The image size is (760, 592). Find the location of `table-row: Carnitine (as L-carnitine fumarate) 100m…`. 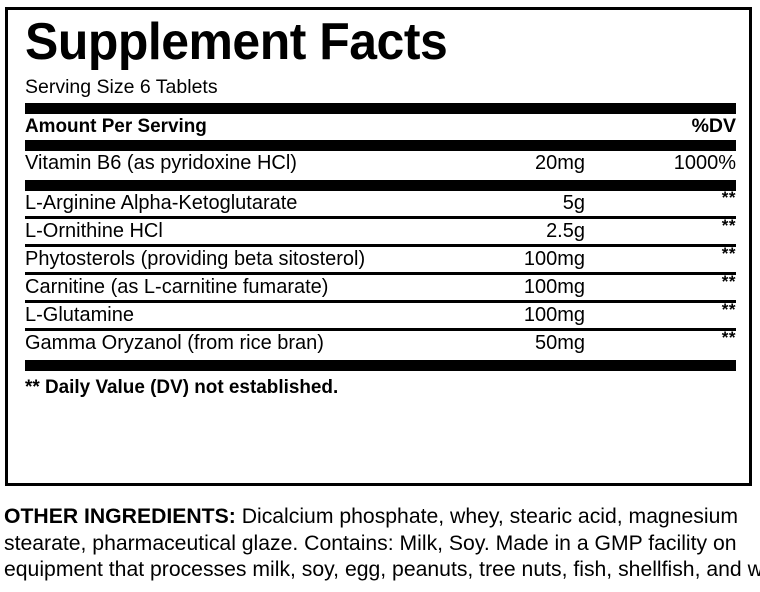

table-row: Carnitine (as L-carnitine fumarate) 100m… is located at coordinates (380, 286).